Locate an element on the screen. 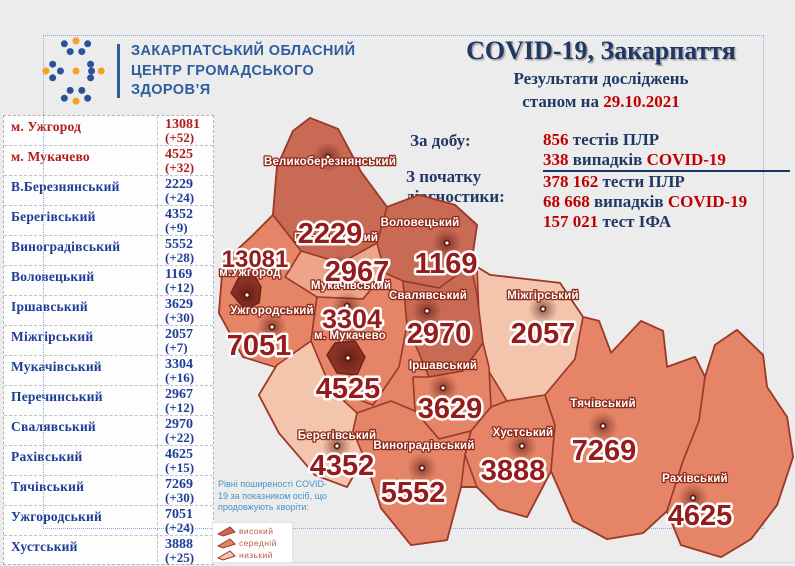 The image size is (795, 566). district-name: Воловецький is located at coordinates (53, 276).